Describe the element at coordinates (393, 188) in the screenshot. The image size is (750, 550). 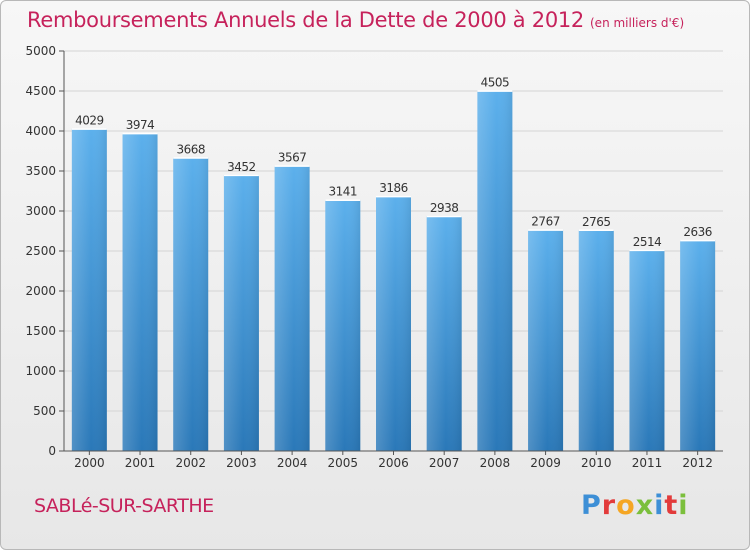
I see `data-label: 3186` at that location.